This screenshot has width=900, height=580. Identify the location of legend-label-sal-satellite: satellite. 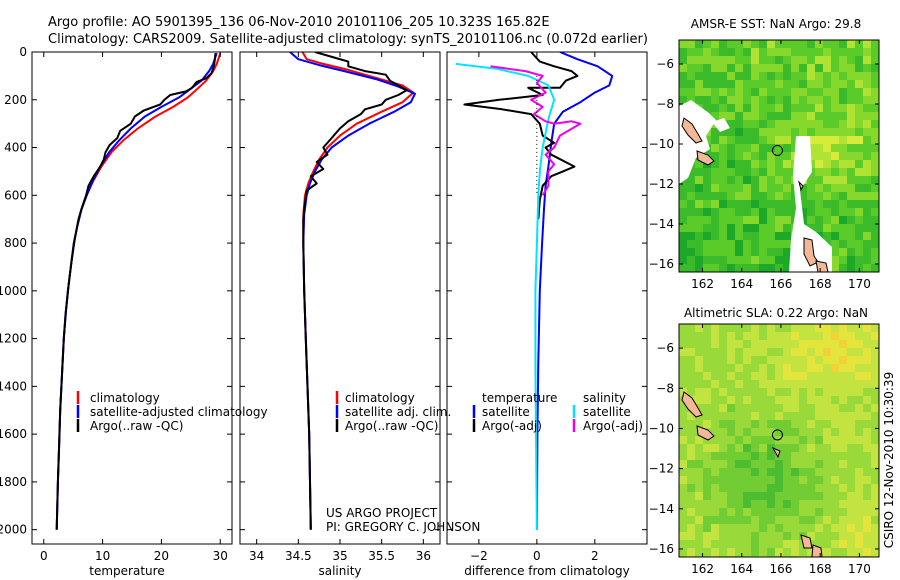
(607, 412).